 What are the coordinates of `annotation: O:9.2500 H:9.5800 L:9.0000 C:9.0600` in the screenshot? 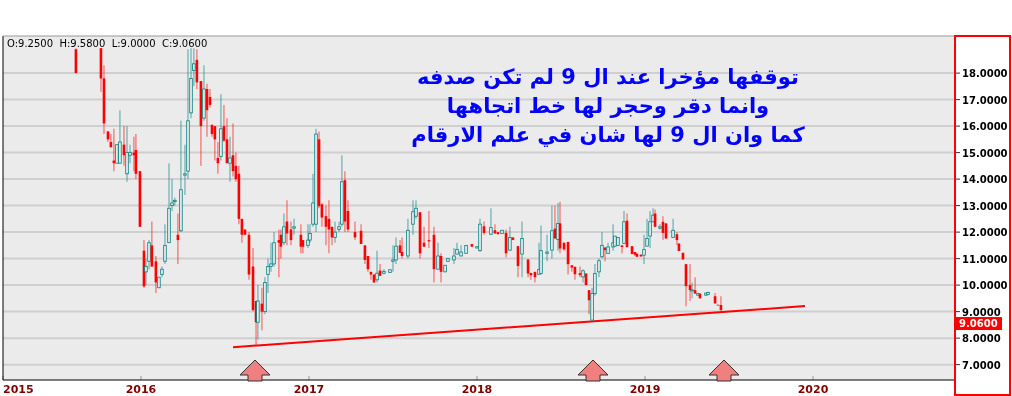 It's located at (107, 43).